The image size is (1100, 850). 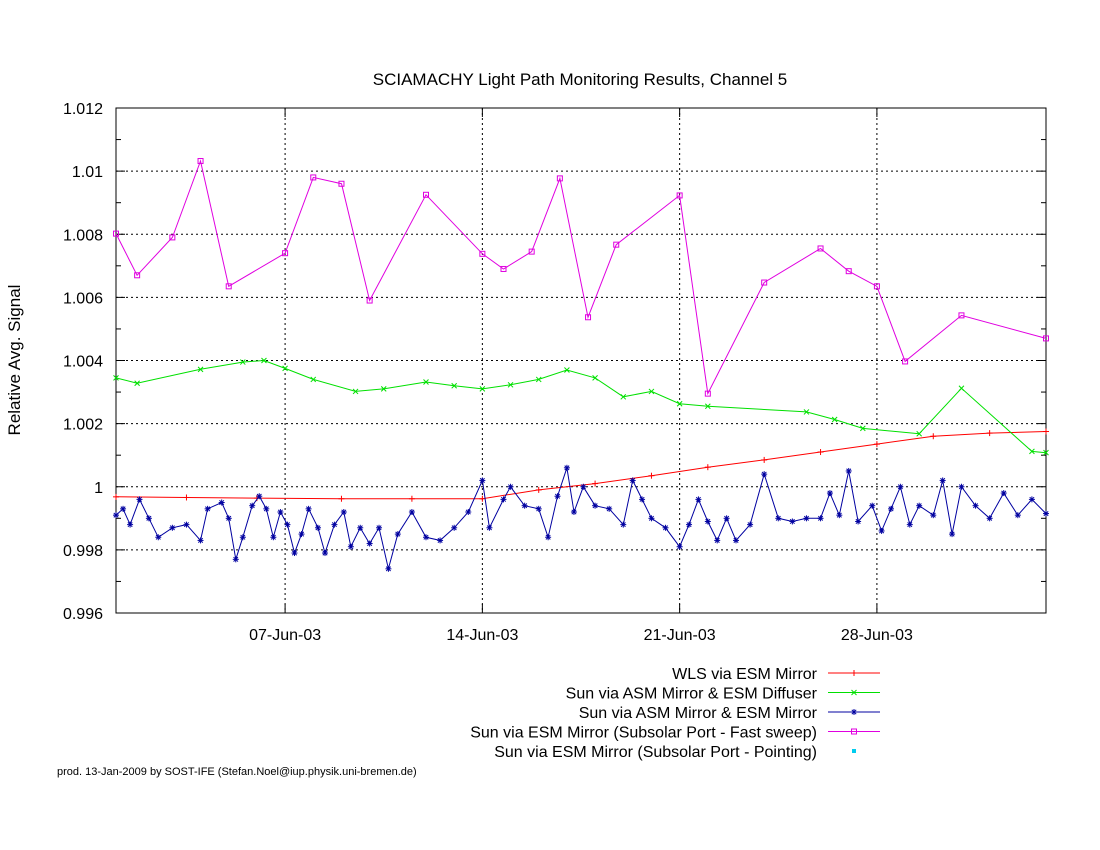 What do you see at coordinates (698, 713) in the screenshot?
I see `legend-label: Sun via ASM Mirror & ESM Mirror` at bounding box center [698, 713].